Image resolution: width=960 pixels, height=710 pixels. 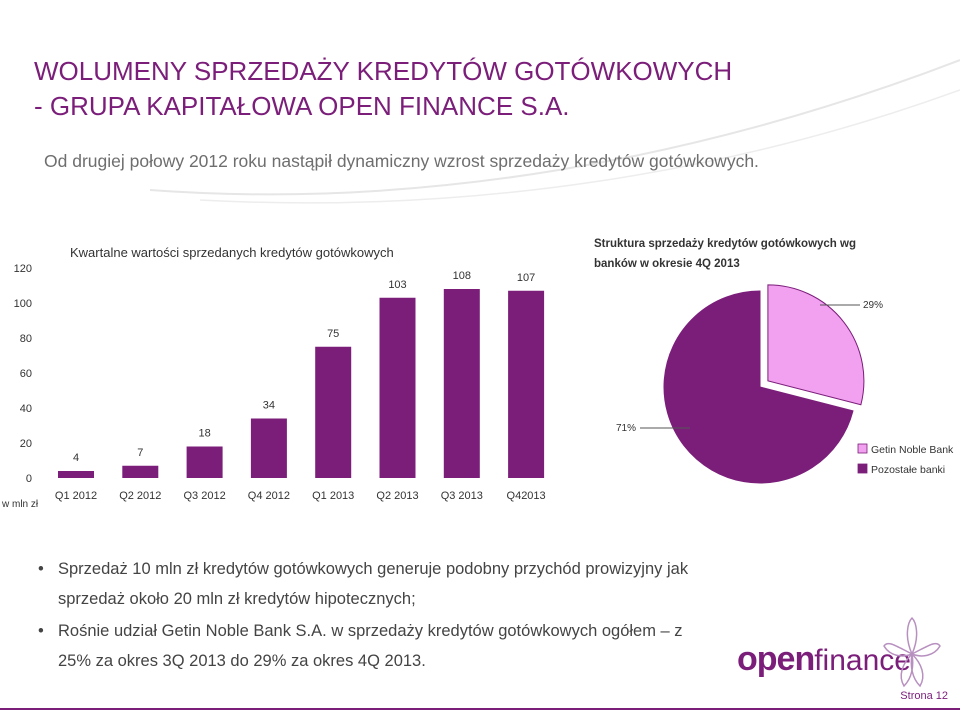 What do you see at coordinates (26, 409) in the screenshot?
I see `y-tick-label: 40` at bounding box center [26, 409].